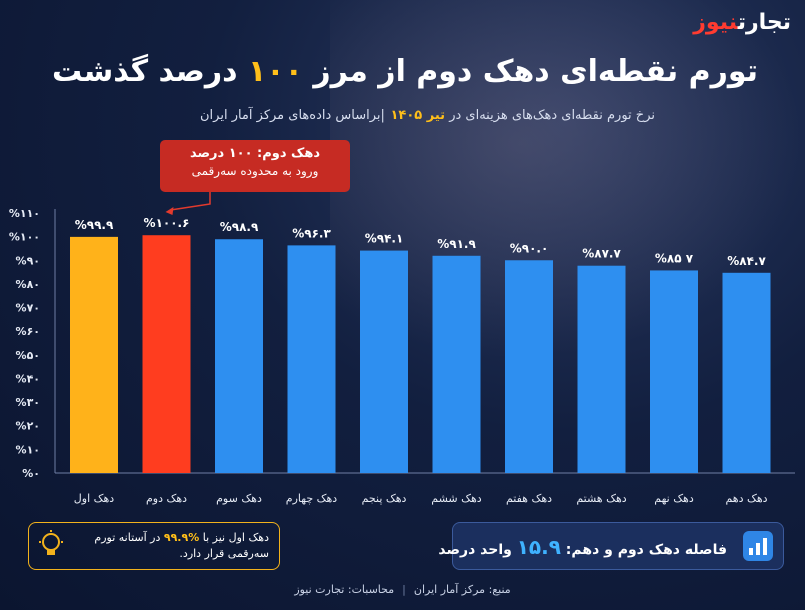 The height and width of the screenshot is (610, 805). Describe the element at coordinates (166, 498) in the screenshot. I see `category-label: دهک دوم` at that location.